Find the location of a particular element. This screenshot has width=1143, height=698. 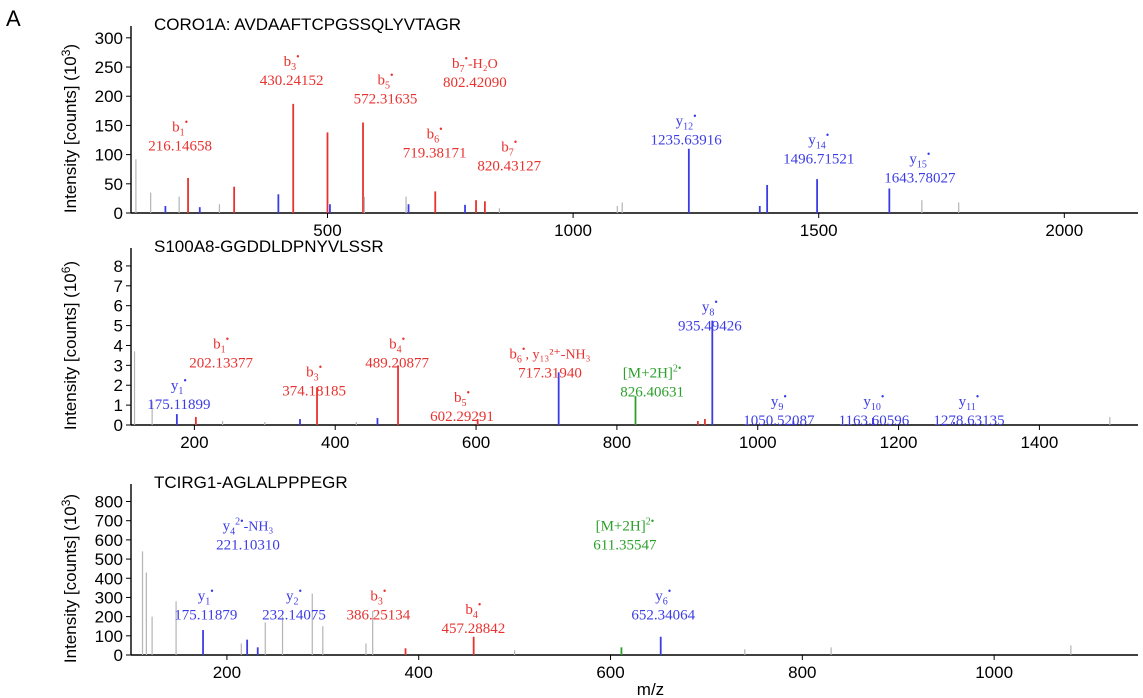

ion-mz-label: 572.31635 is located at coordinates (386, 100).